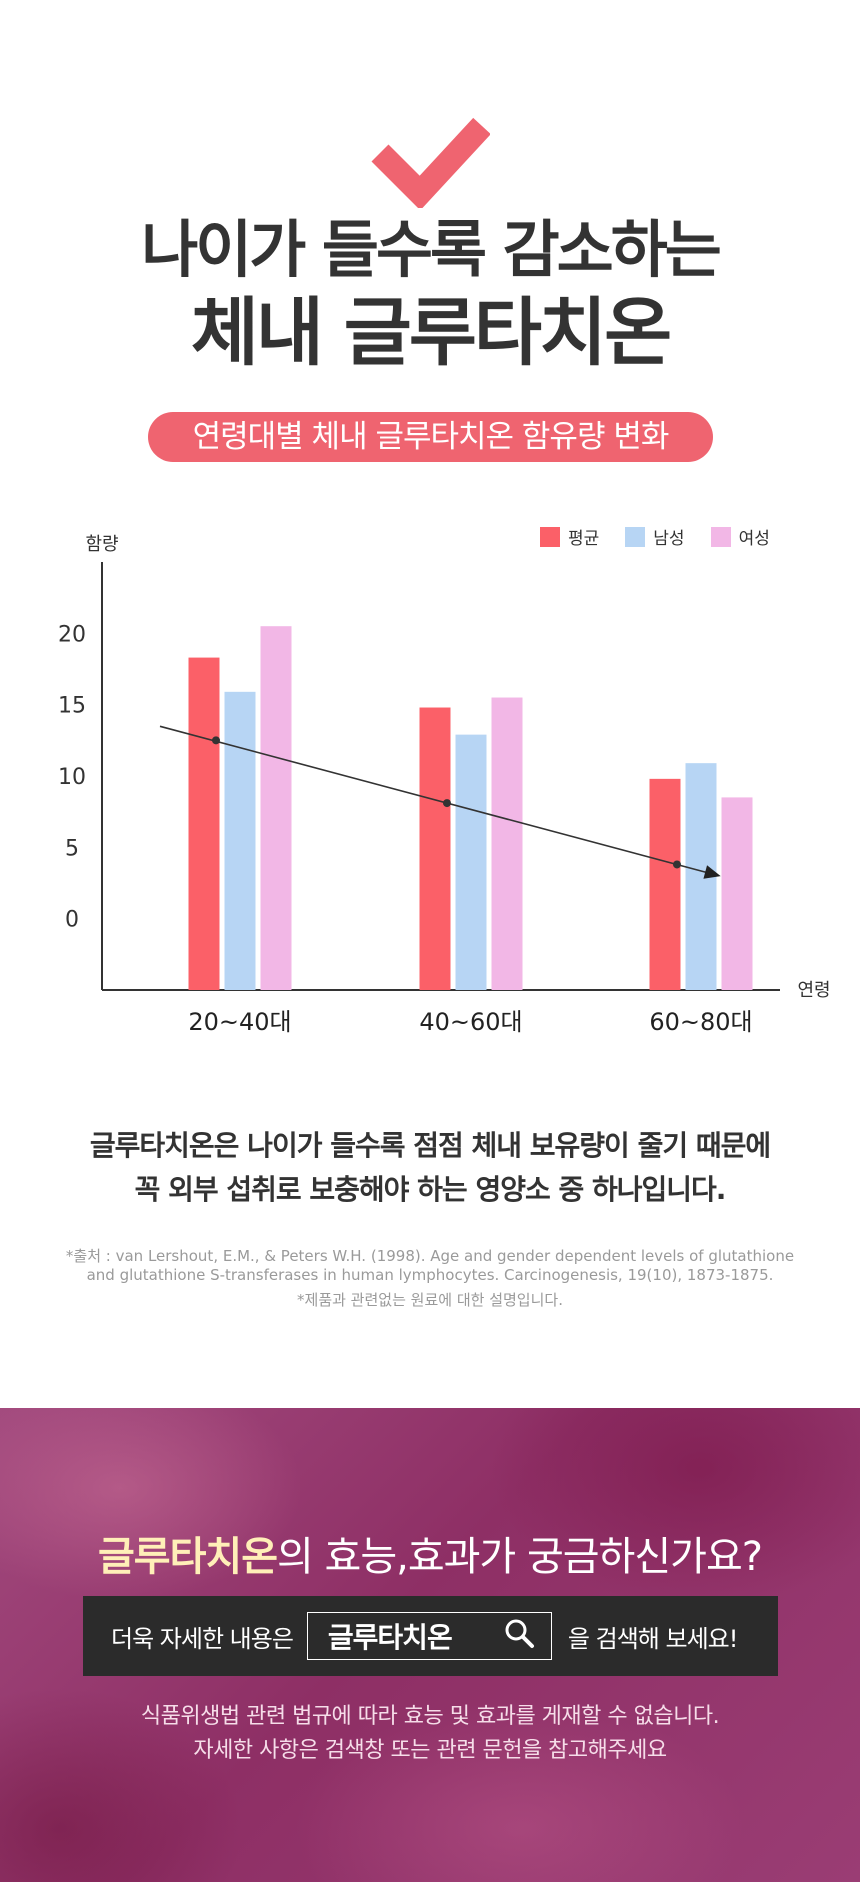  Describe the element at coordinates (431, 249) in the screenshot. I see `headline-line1: 나이가 들수록 감소하는` at that location.